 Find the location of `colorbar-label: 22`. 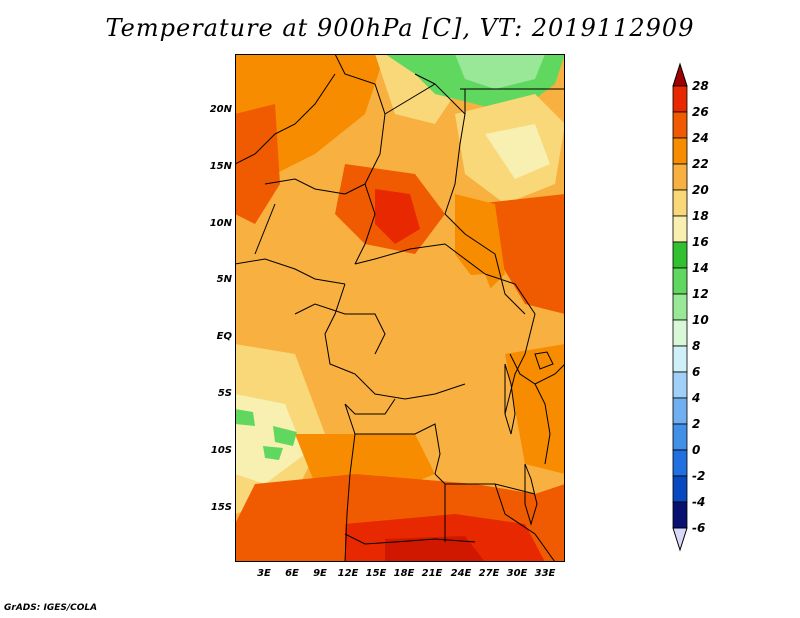

colorbar-label: 22 is located at coordinates (700, 164).